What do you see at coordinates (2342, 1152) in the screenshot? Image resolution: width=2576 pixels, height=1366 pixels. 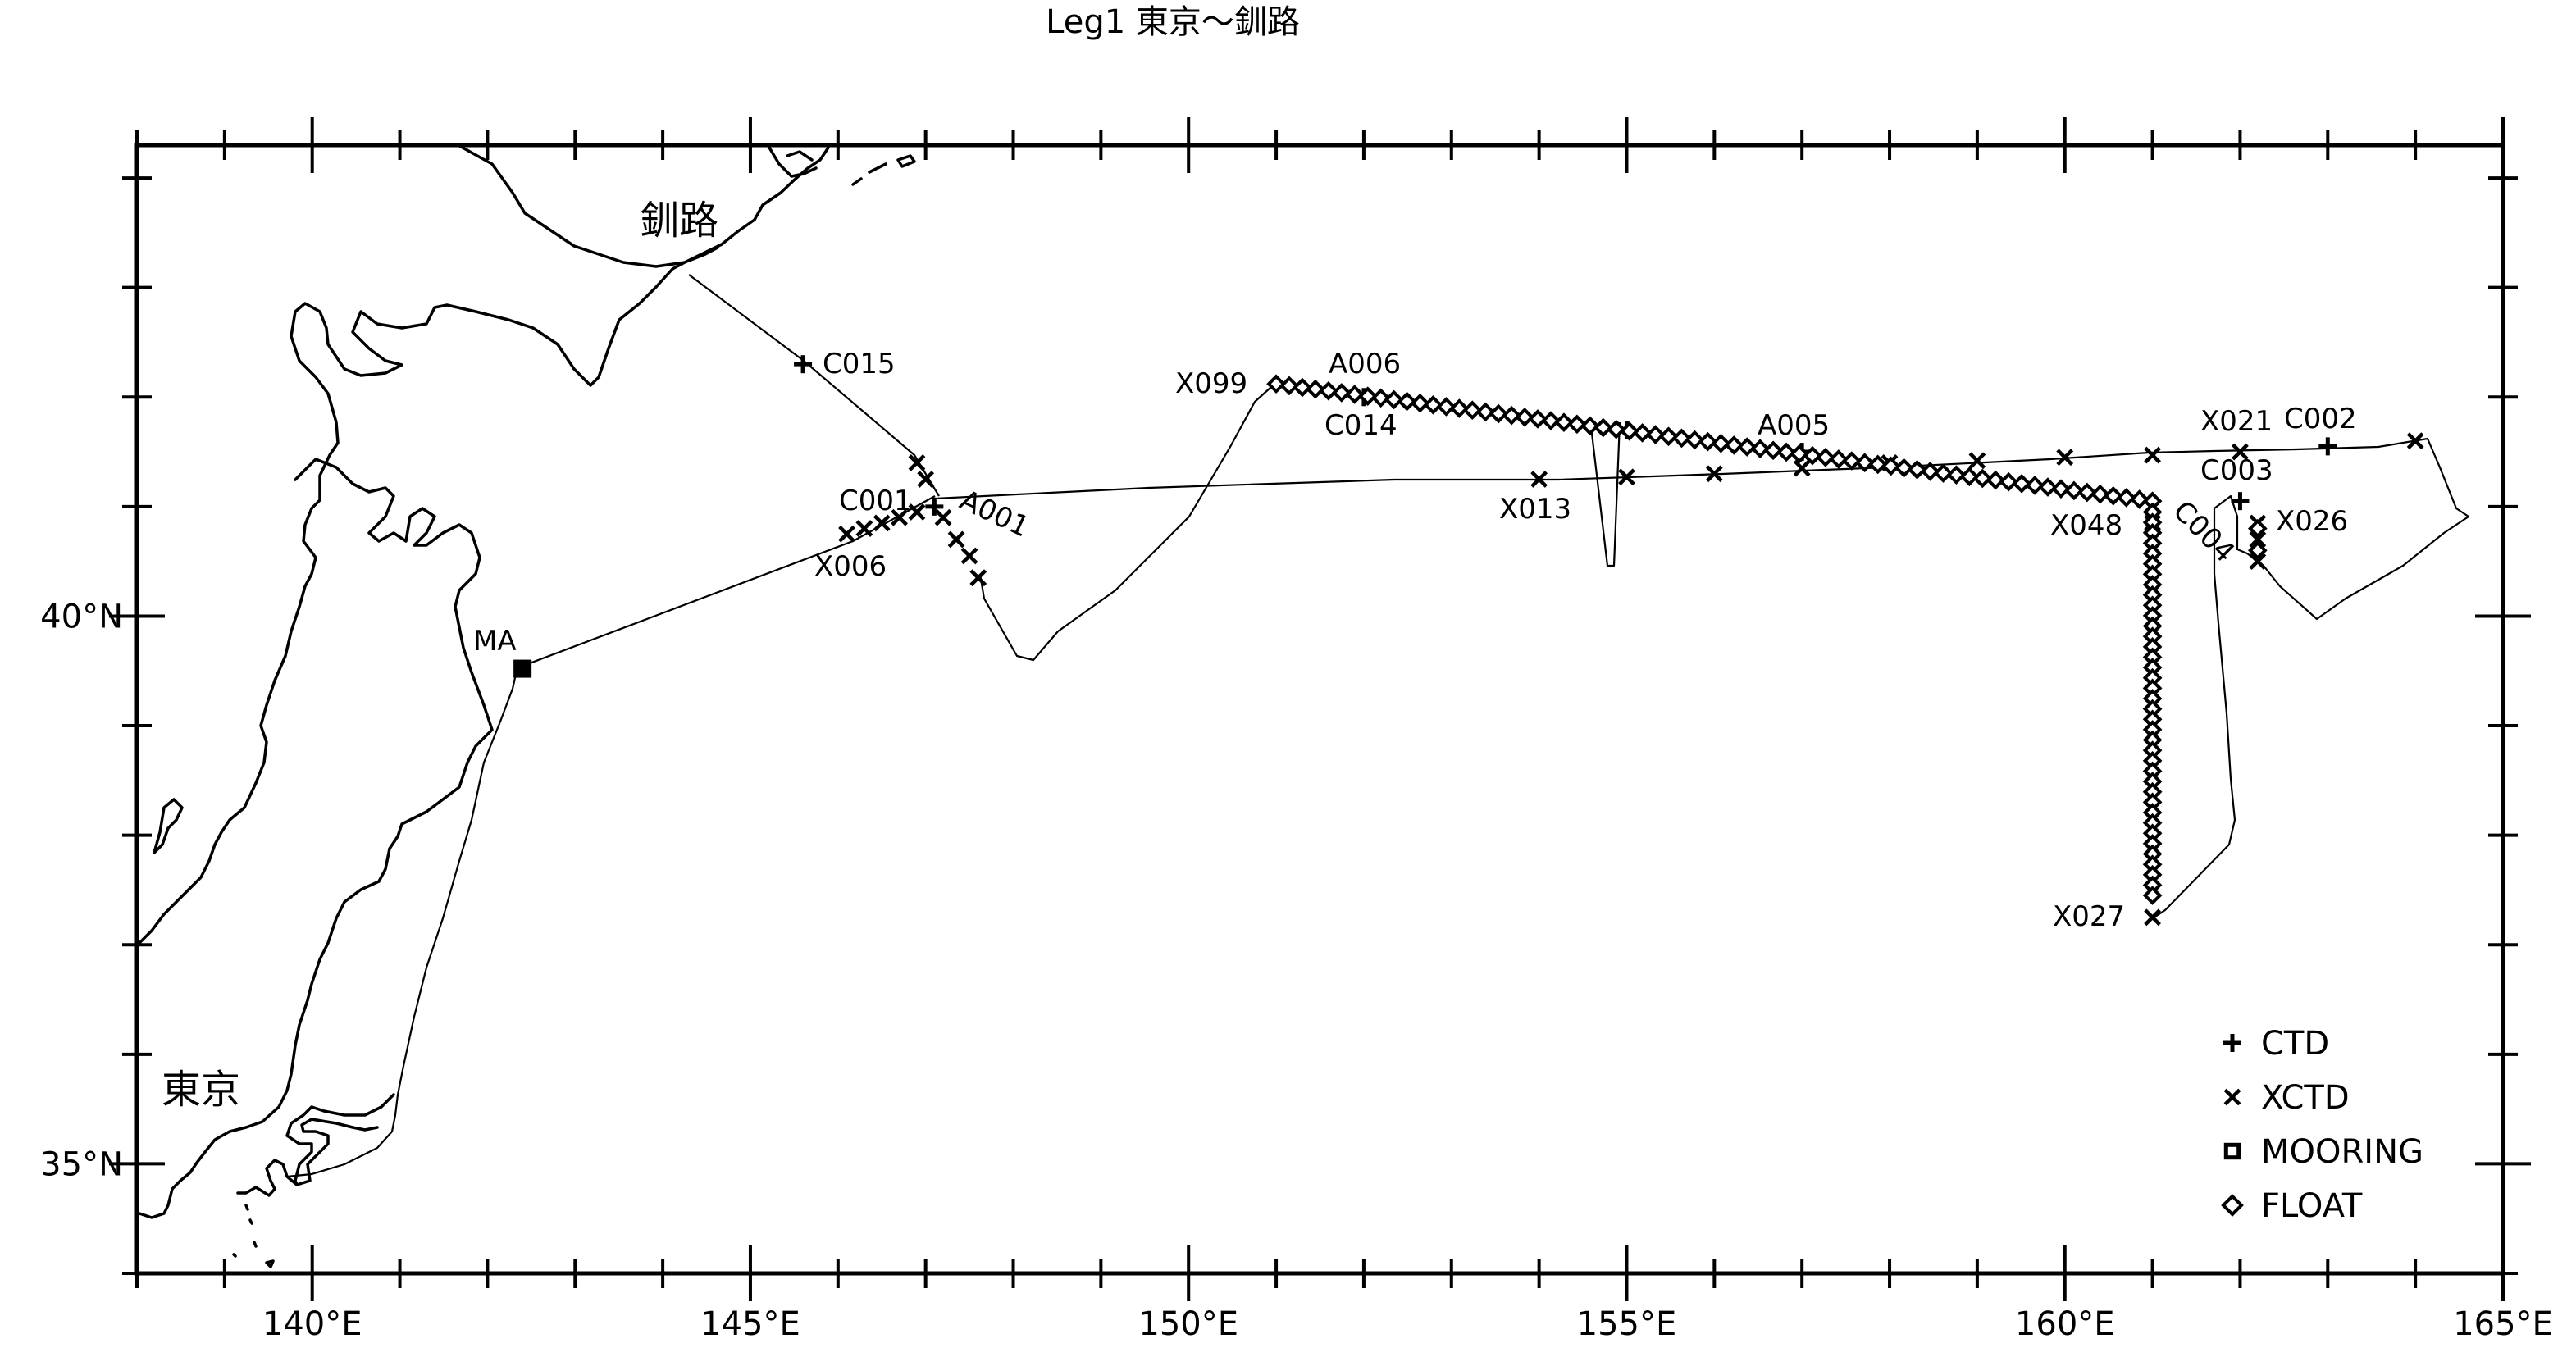 I see `legend-label: MOORING` at bounding box center [2342, 1152].